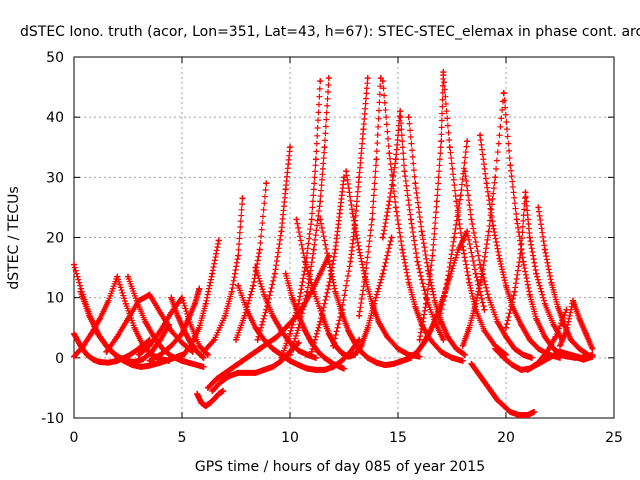 The width and height of the screenshot is (640, 480). Describe the element at coordinates (350, 212) in the screenshot. I see `series-markers` at that location.